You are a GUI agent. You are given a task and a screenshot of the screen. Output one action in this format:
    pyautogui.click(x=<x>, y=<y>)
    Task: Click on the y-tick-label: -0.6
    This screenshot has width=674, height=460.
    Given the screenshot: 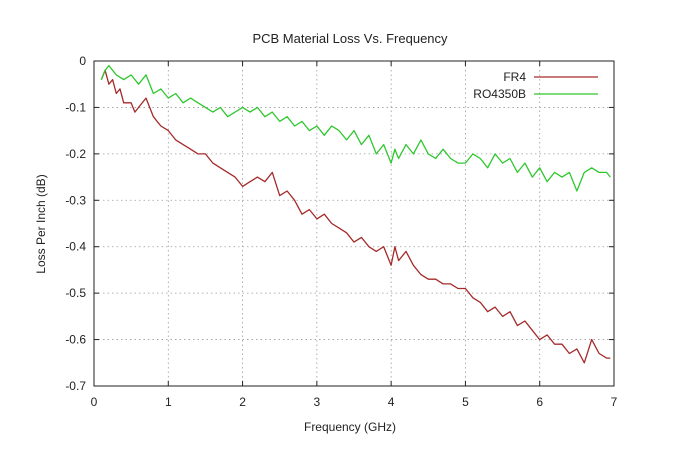 What is the action you would take?
    pyautogui.click(x=75, y=340)
    